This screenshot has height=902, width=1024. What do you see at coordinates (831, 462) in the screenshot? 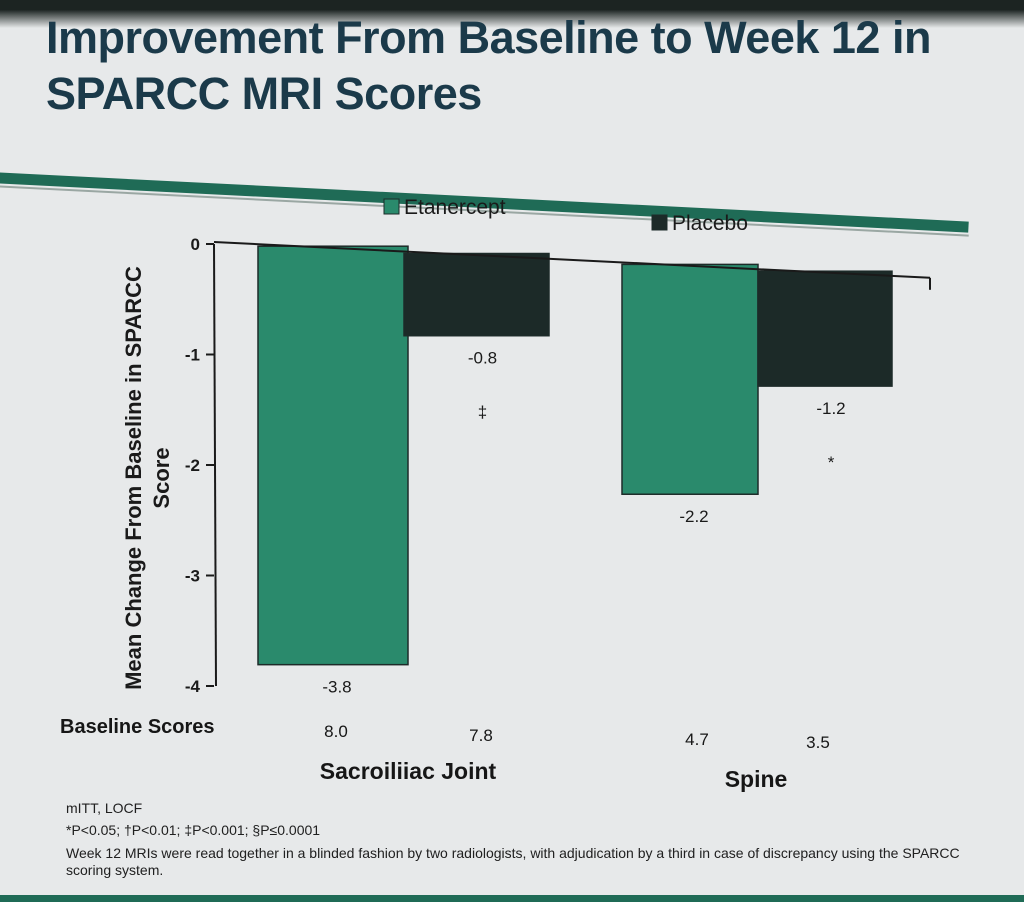
I see `significance-mark: *` at bounding box center [831, 462].